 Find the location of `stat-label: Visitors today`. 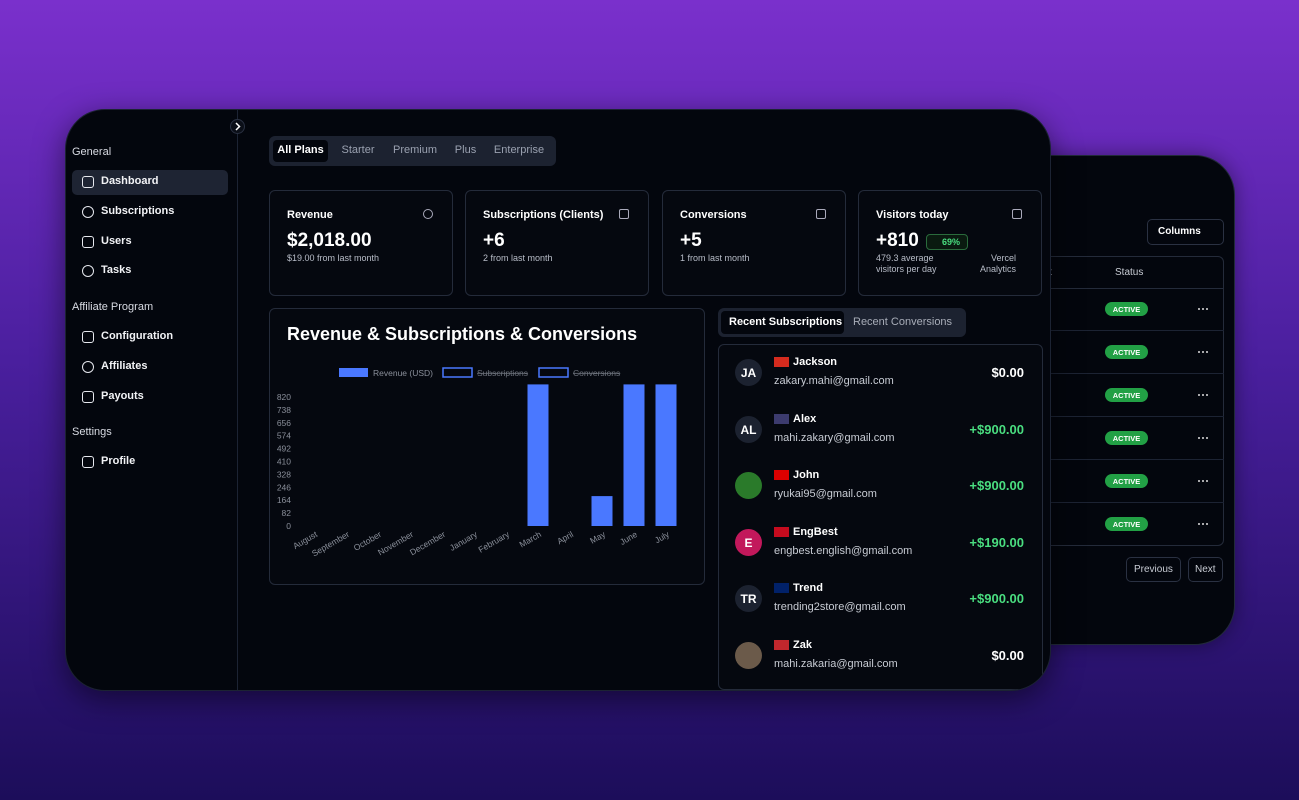

stat-label: Visitors today is located at coordinates (912, 215).